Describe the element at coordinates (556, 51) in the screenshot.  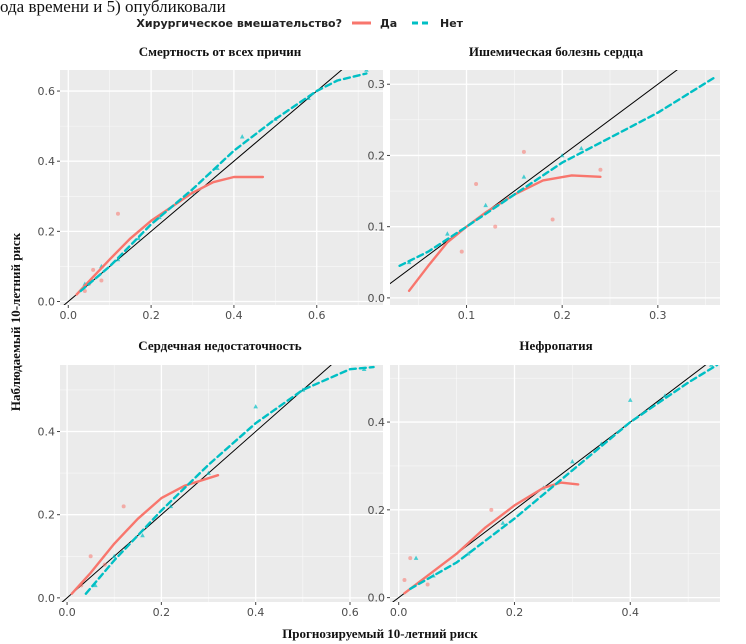
I see `panel-title: Ишемическая болезнь сердца` at that location.